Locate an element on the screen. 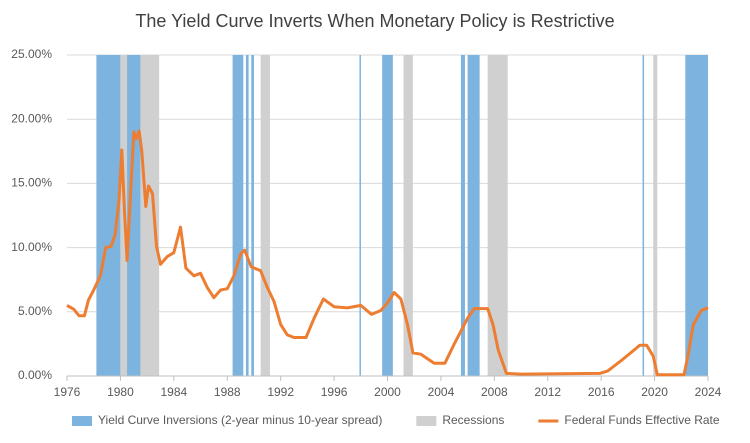 This screenshot has height=443, width=750. y-tick-label: 0.00% is located at coordinates (35, 375).